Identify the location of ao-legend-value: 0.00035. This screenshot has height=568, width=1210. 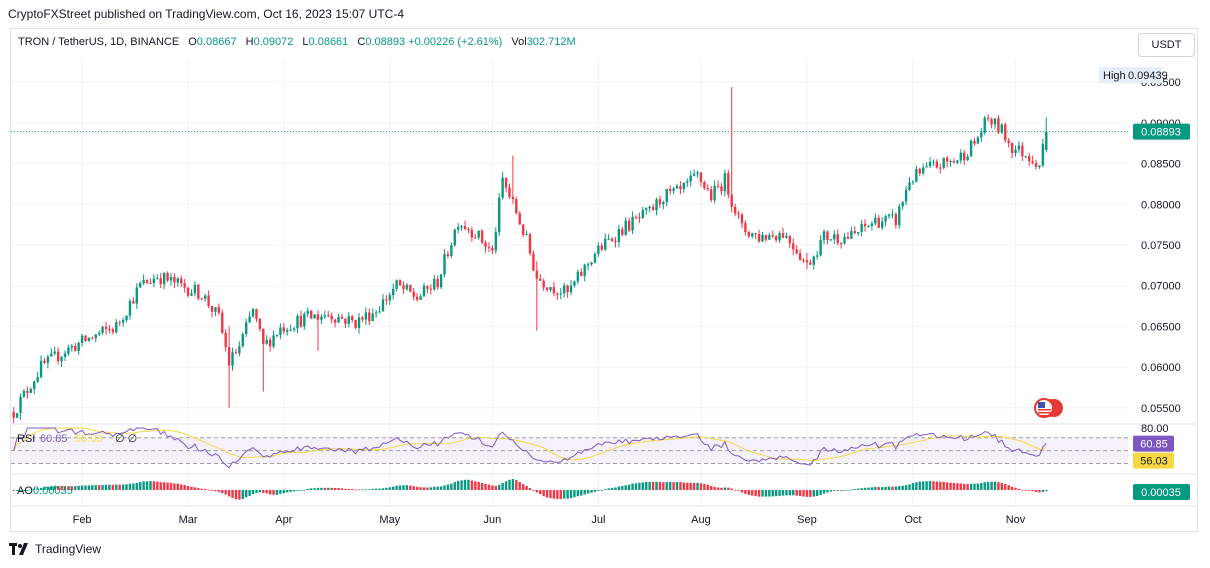
(53, 491).